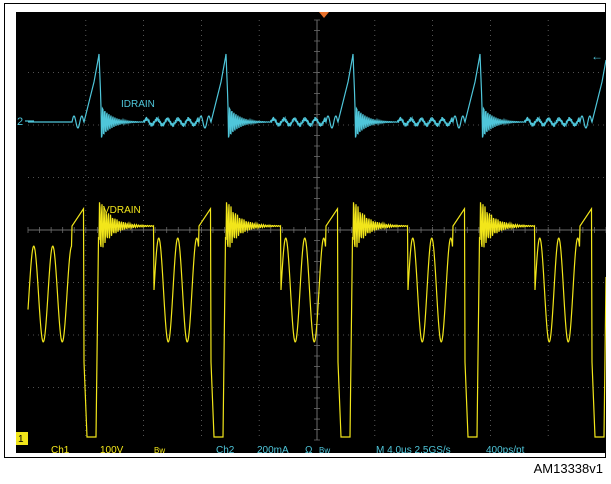 The width and height of the screenshot is (611, 484). Describe the element at coordinates (413, 449) in the screenshot. I see `timebase-readout: M 4.0µs 2.5GS/s` at that location.